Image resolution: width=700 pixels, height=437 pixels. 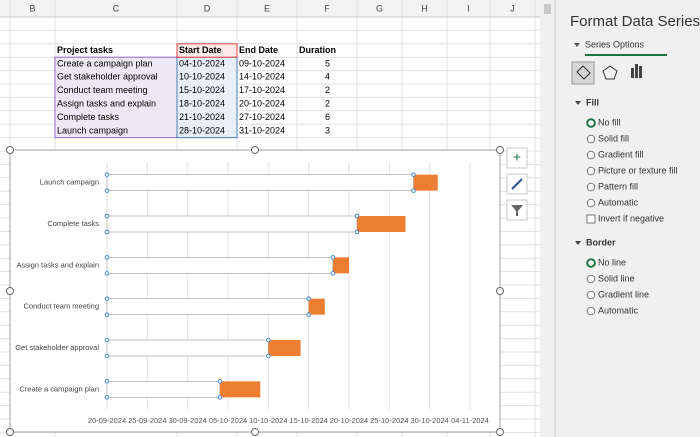 I want to click on y-tick-label: Complete tasks, so click(x=73, y=223).